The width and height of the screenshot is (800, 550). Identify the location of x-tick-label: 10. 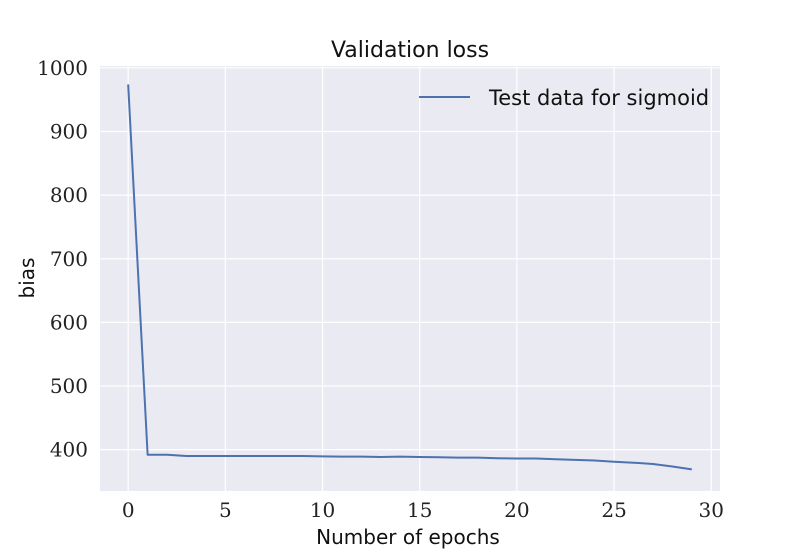
(322, 510).